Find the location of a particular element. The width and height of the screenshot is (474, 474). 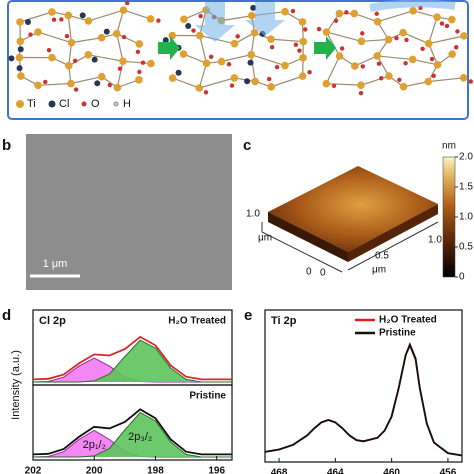

spectrum-line is located at coordinates (132, 432).